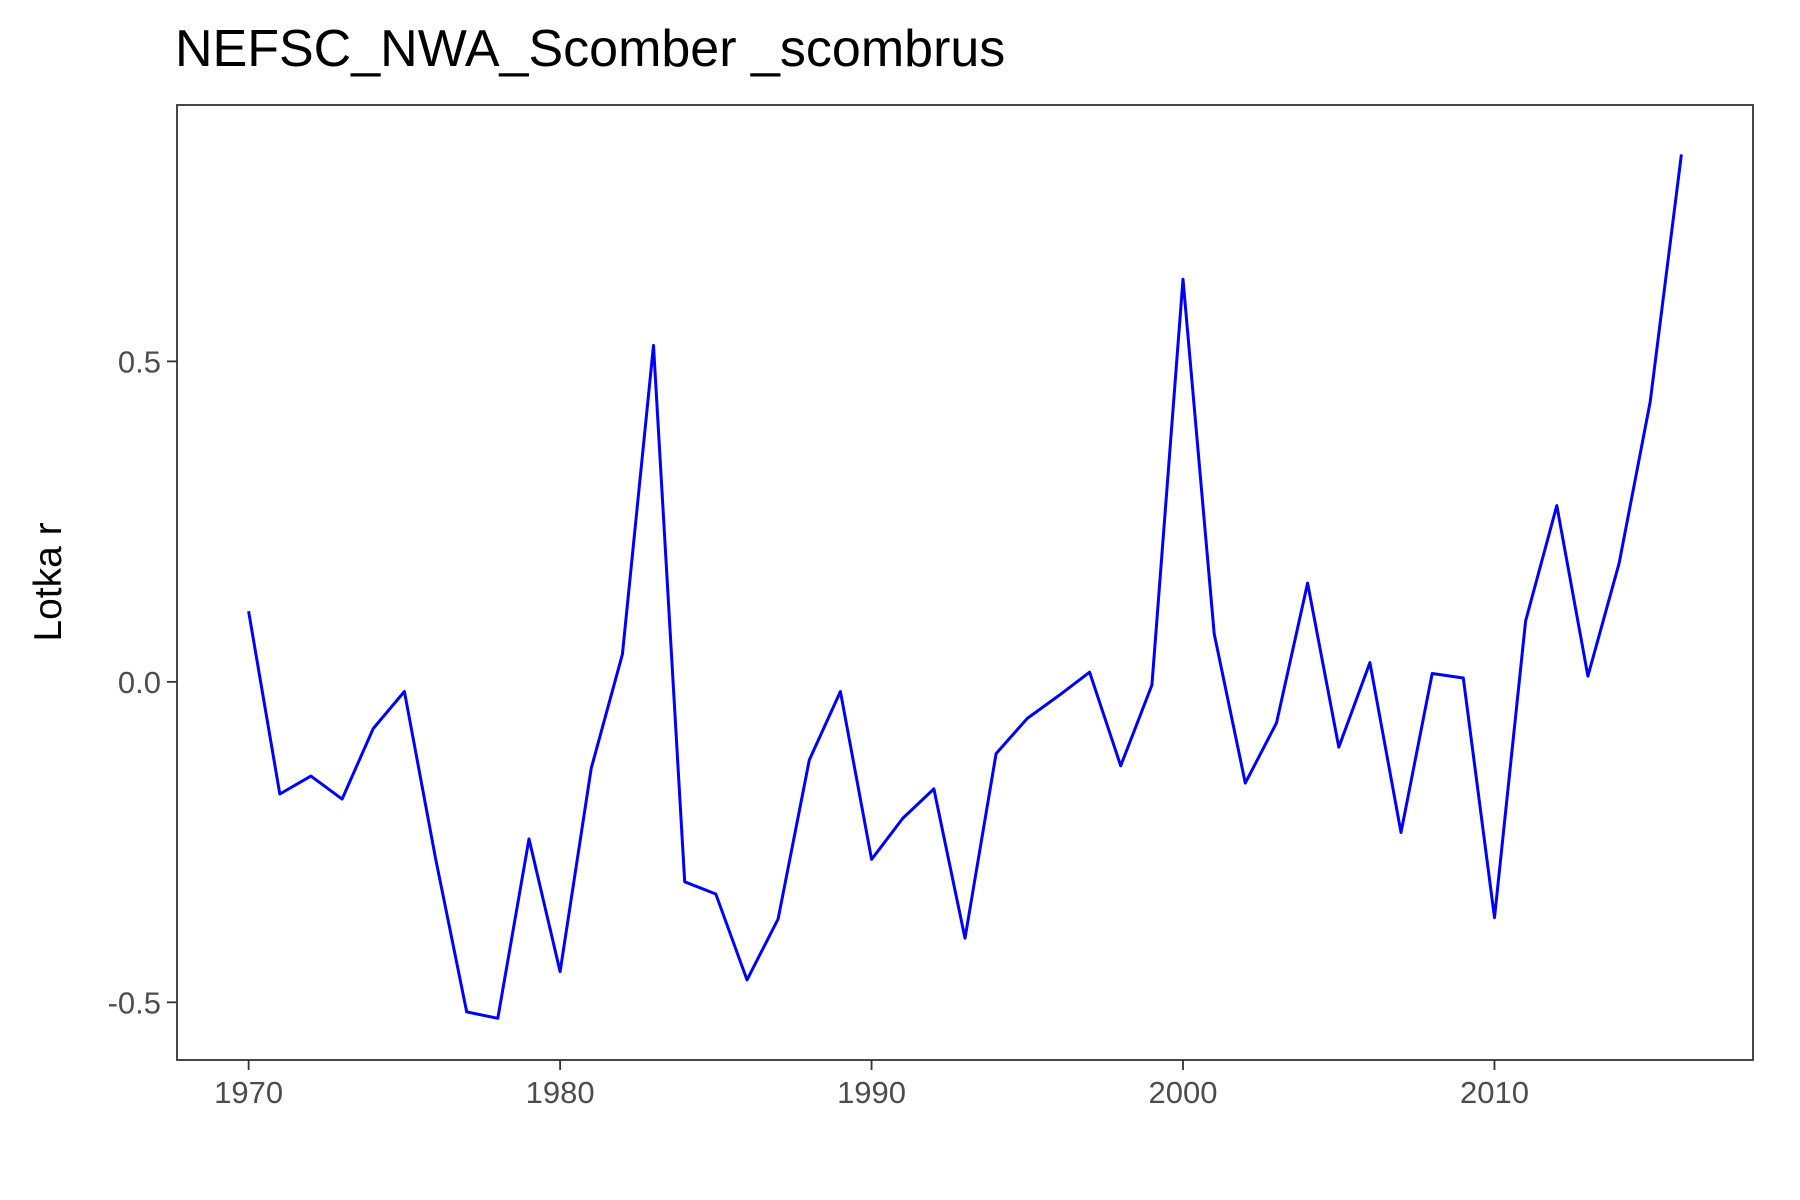 This screenshot has height=1200, width=1800. What do you see at coordinates (590, 49) in the screenshot?
I see `chart-title: NEFSC_NWA_Scomber _scombrus` at bounding box center [590, 49].